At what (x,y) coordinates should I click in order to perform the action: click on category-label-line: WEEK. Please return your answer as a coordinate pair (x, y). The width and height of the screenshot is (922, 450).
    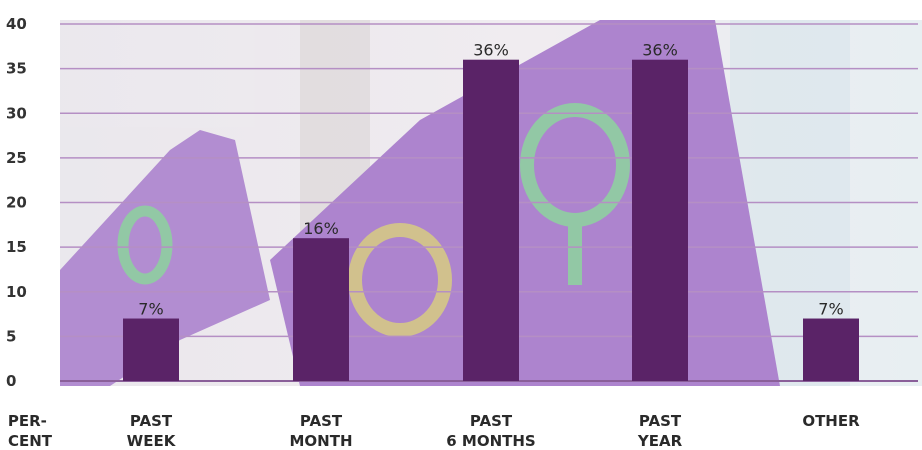
    Looking at the image, I should click on (152, 441).